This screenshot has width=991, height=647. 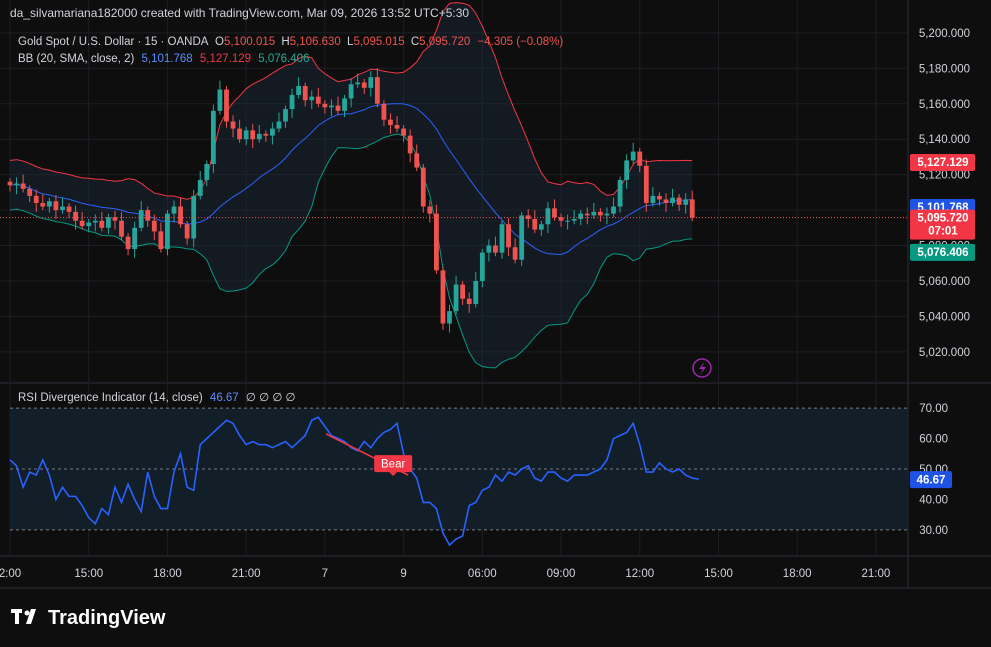 What do you see at coordinates (482, 574) in the screenshot?
I see `time-tick-label: 06:00` at bounding box center [482, 574].